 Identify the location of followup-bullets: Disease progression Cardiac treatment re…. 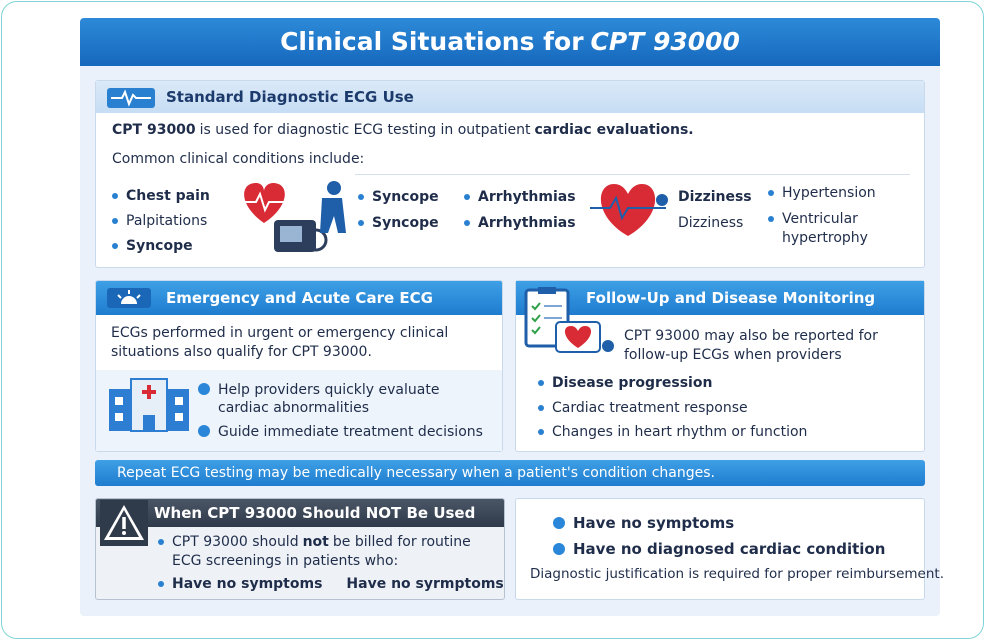
(672, 408).